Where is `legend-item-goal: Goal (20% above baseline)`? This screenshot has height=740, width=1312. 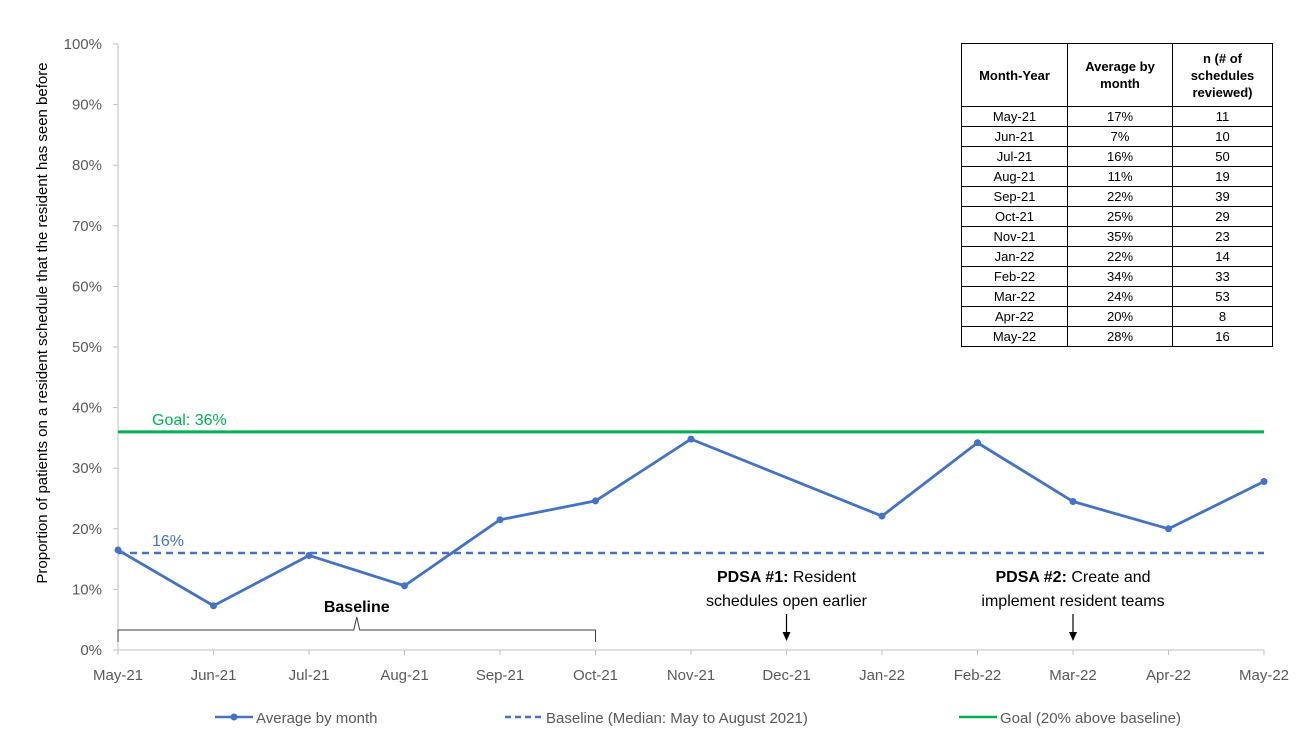
legend-item-goal: Goal (20% above baseline) is located at coordinates (1070, 718).